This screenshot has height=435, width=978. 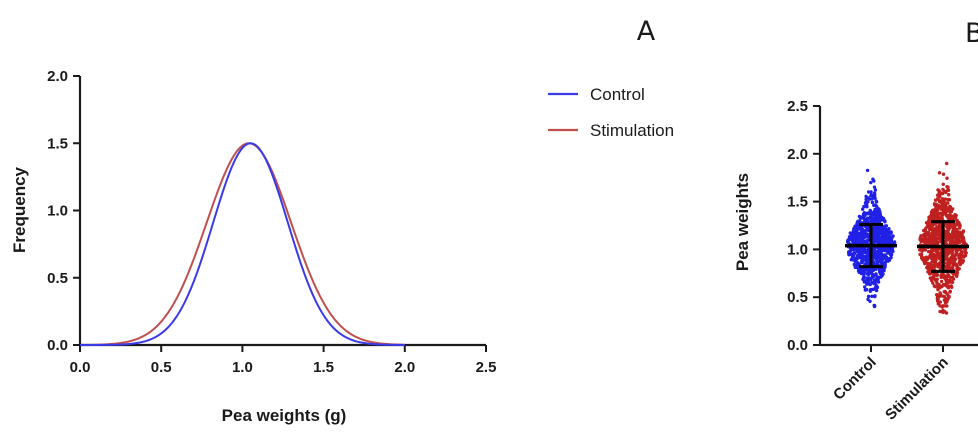 I want to click on panel-a-x-tick-label: 1.5, so click(x=323, y=367).